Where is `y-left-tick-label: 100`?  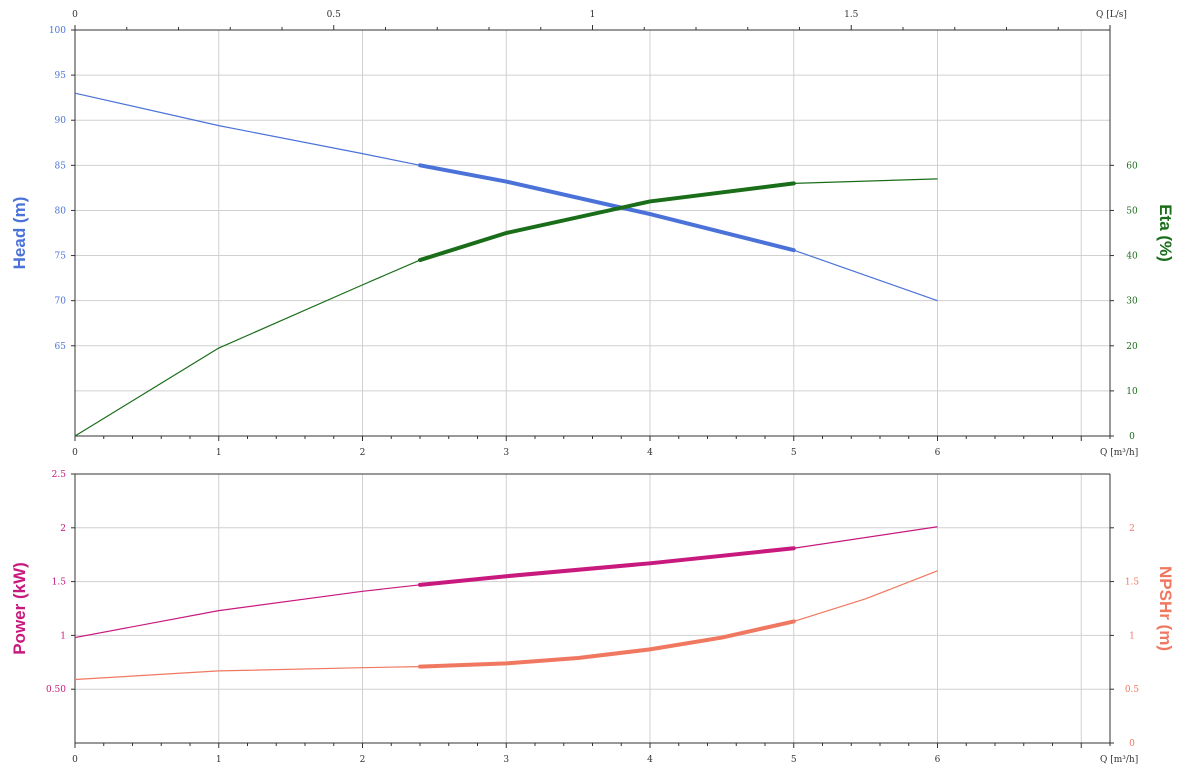 y-left-tick-label: 100 is located at coordinates (57, 31).